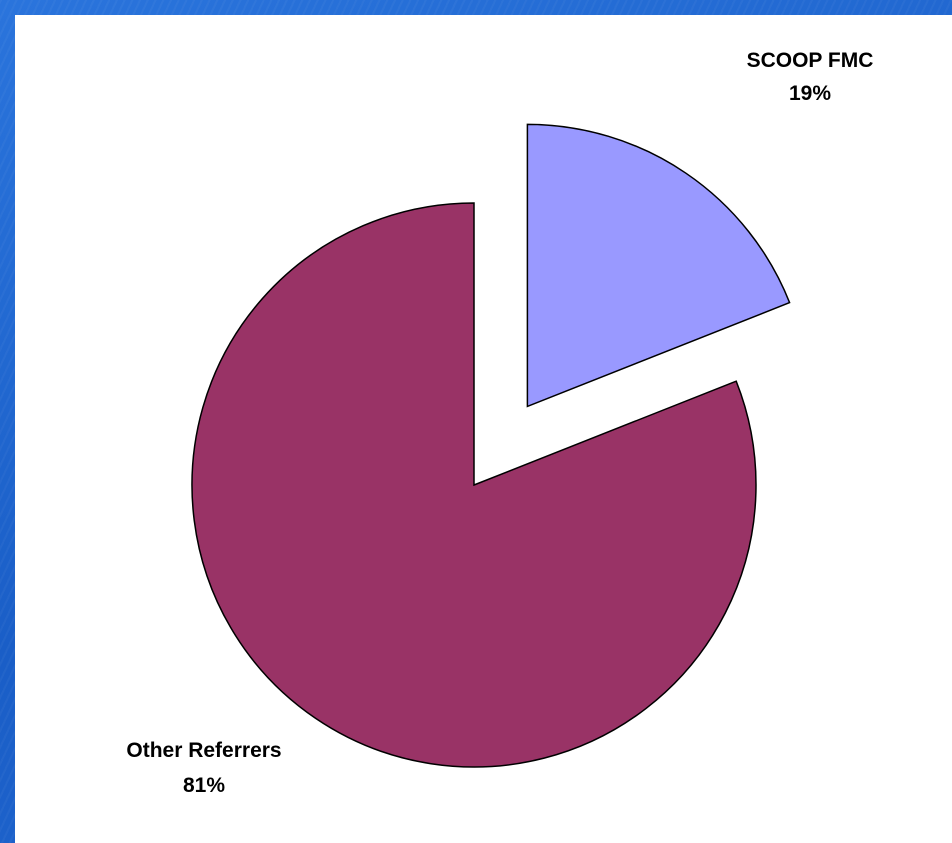 The width and height of the screenshot is (952, 843). What do you see at coordinates (810, 93) in the screenshot?
I see `slice-label-scoop-fmc-percent: 19%` at bounding box center [810, 93].